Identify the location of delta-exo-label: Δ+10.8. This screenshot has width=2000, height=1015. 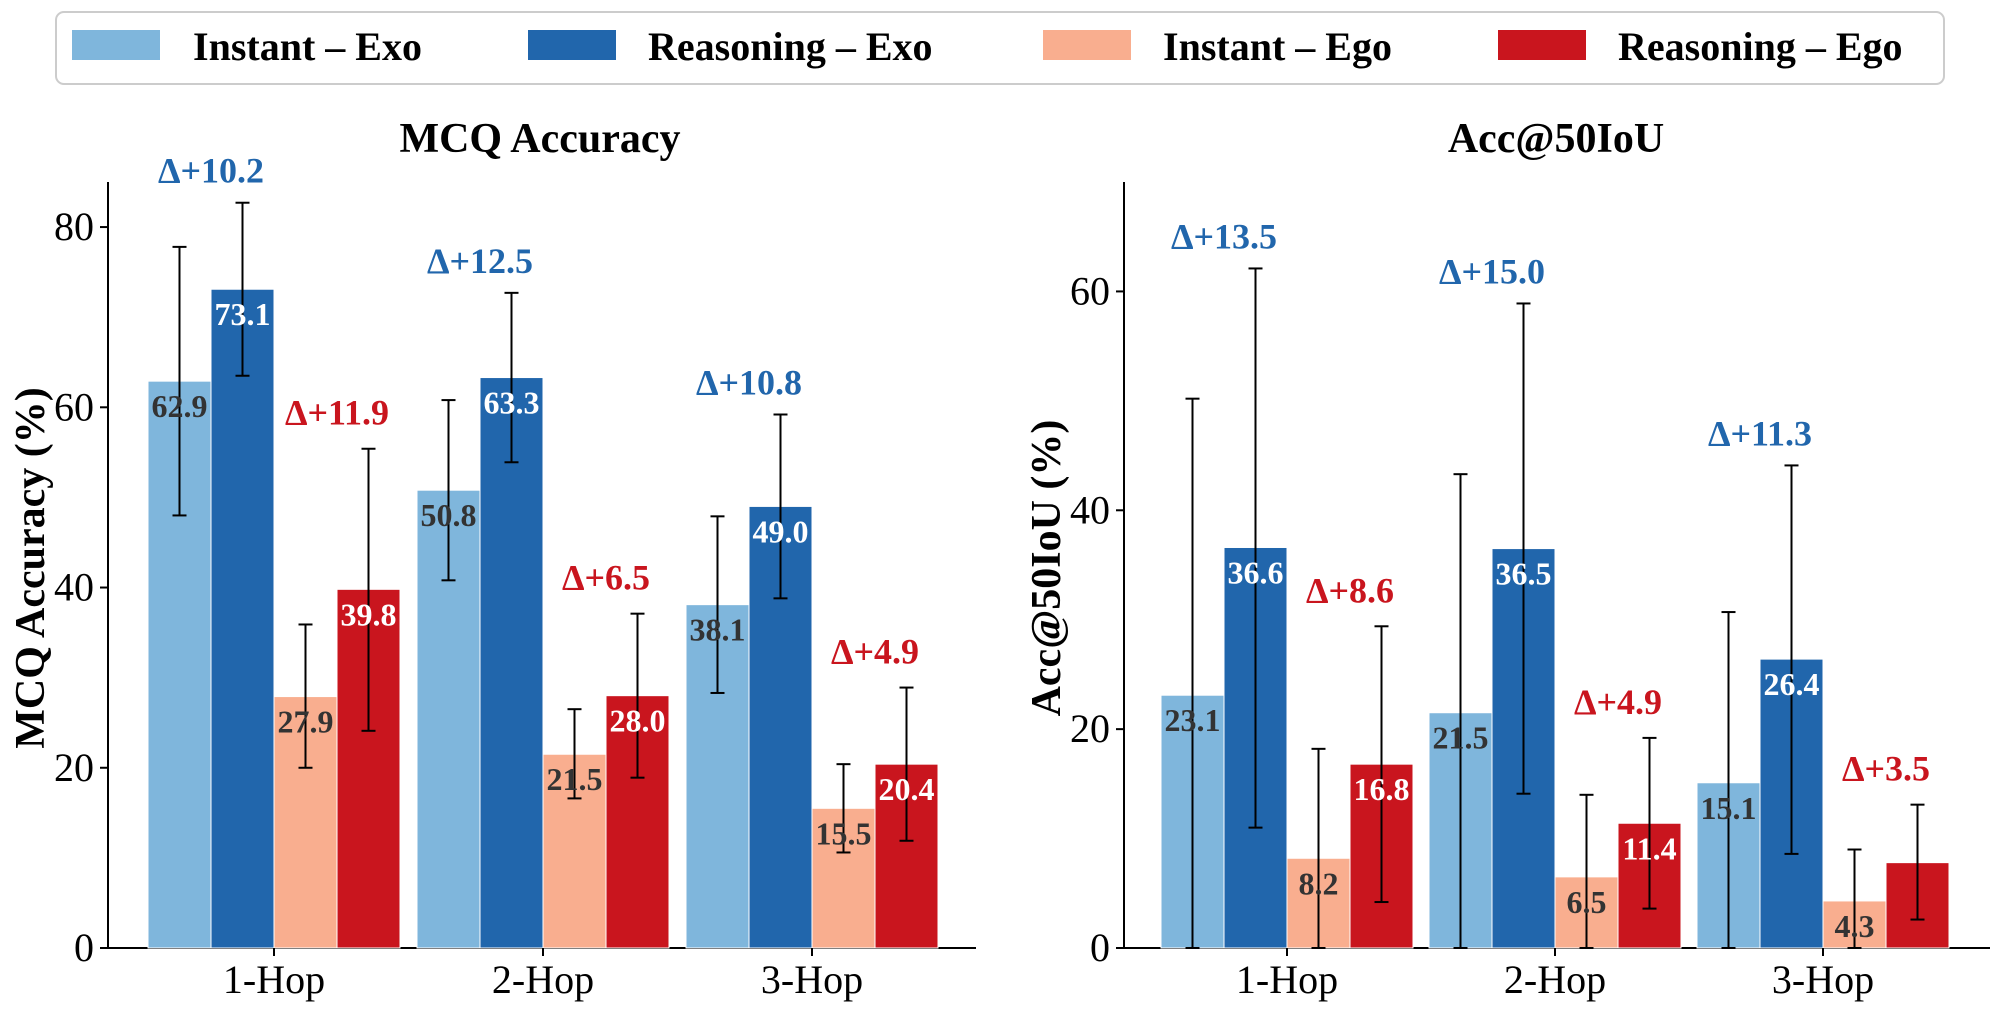
(749, 383).